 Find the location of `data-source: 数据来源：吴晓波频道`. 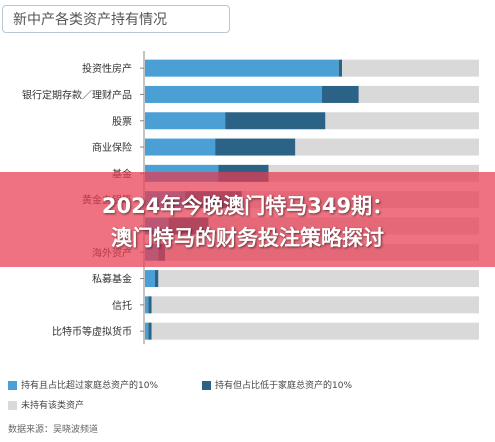

data-source: 数据来源：吴晓波频道 is located at coordinates (53, 430).